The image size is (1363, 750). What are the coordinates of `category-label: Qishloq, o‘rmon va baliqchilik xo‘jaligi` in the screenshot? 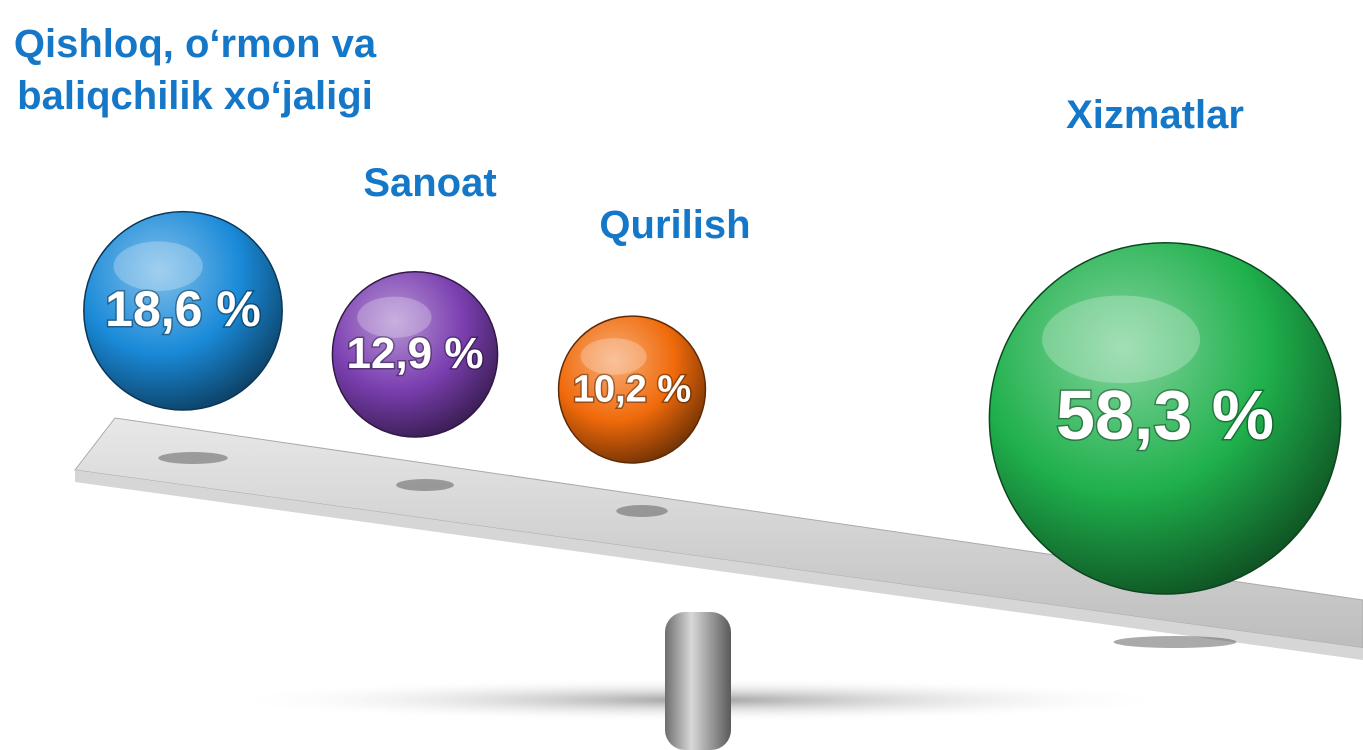 It's located at (195, 70).